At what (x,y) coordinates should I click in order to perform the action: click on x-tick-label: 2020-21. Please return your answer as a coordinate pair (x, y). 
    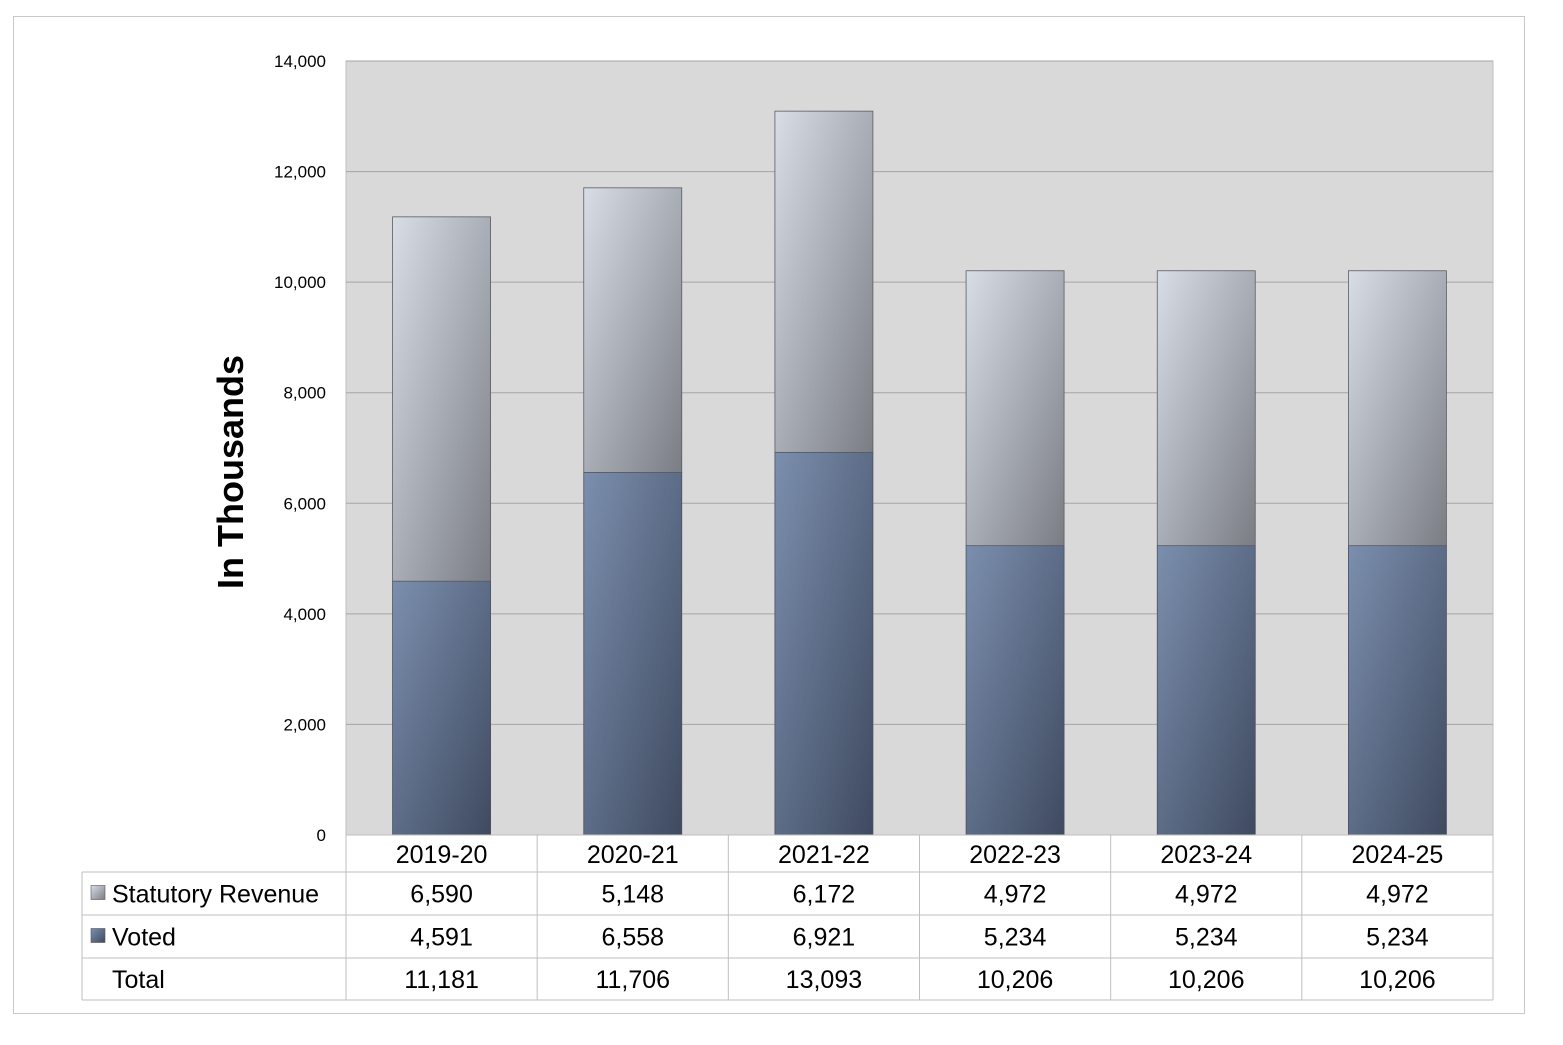
    Looking at the image, I should click on (633, 855).